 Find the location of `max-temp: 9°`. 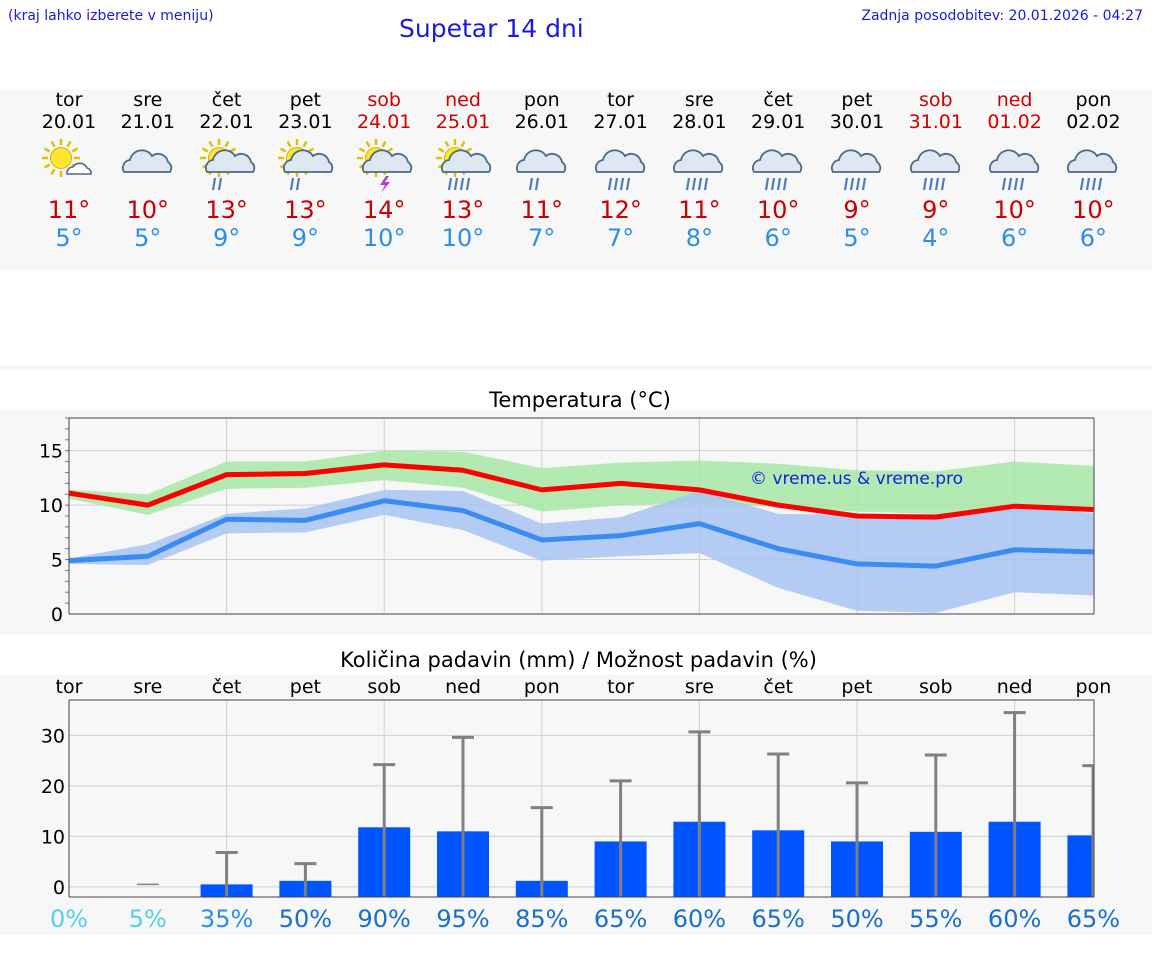

max-temp: 9° is located at coordinates (857, 210).